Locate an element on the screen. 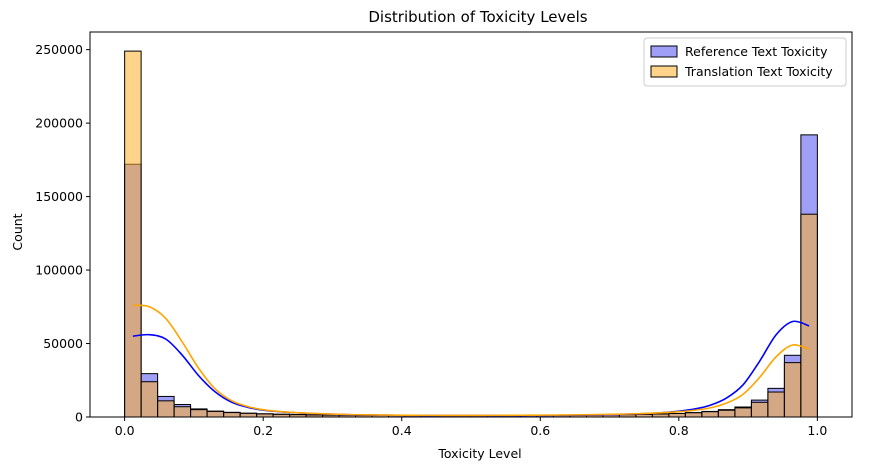 The image size is (876, 470). y-tick-label: 100000 is located at coordinates (59, 270).